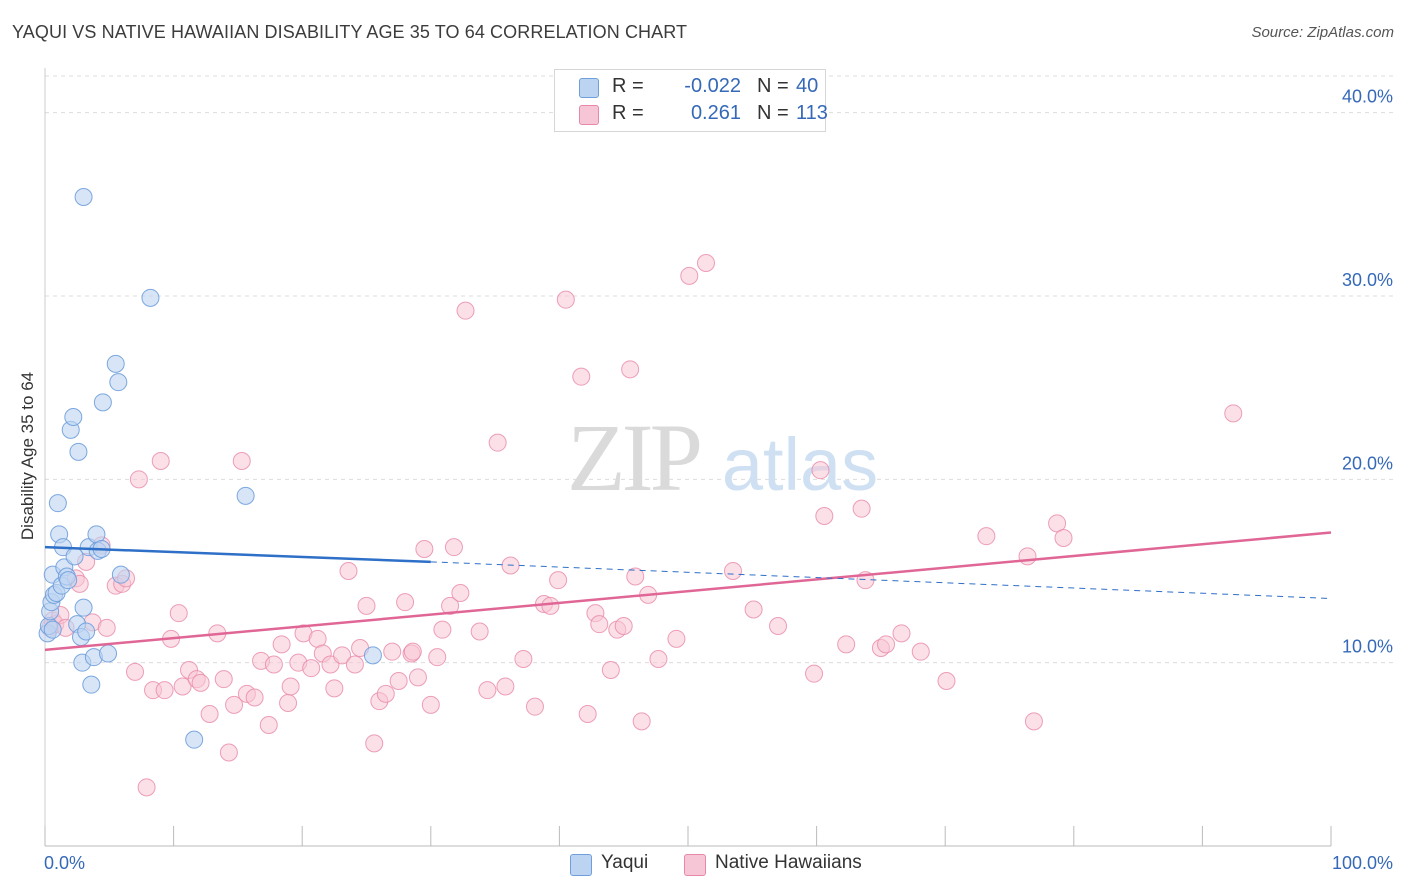  Describe the element at coordinates (715, 113) in the screenshot. I see `r-value: 0.261` at that location.